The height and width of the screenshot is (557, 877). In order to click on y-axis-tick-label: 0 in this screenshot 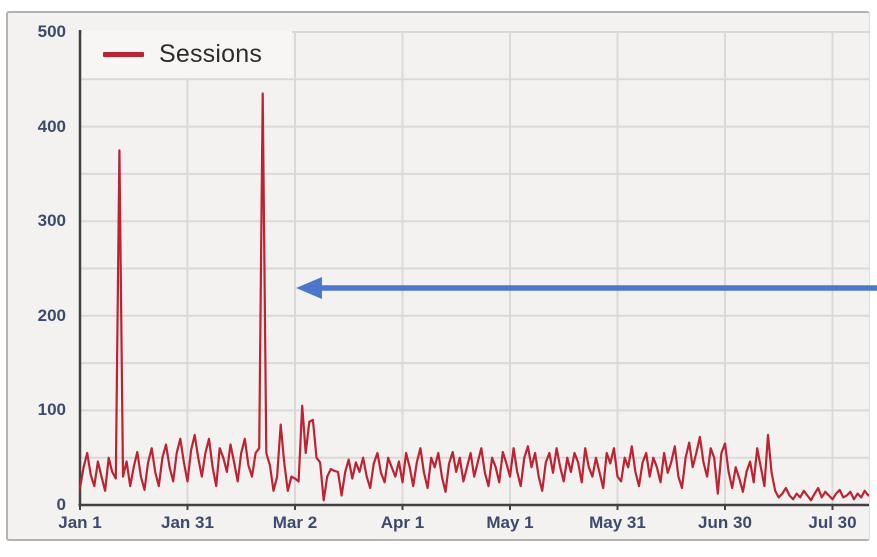, I will do `click(61, 504)`.